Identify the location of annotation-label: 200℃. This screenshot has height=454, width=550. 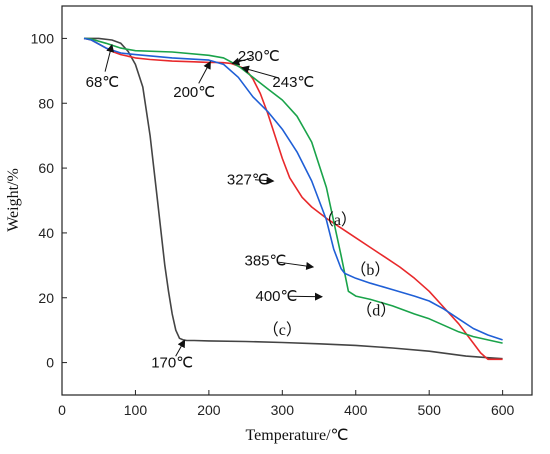
(194, 92).